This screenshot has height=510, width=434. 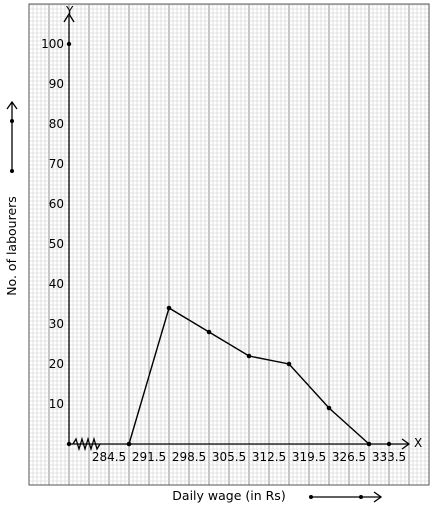 What do you see at coordinates (389, 457) in the screenshot?
I see `x-tick-label: 333.5` at bounding box center [389, 457].